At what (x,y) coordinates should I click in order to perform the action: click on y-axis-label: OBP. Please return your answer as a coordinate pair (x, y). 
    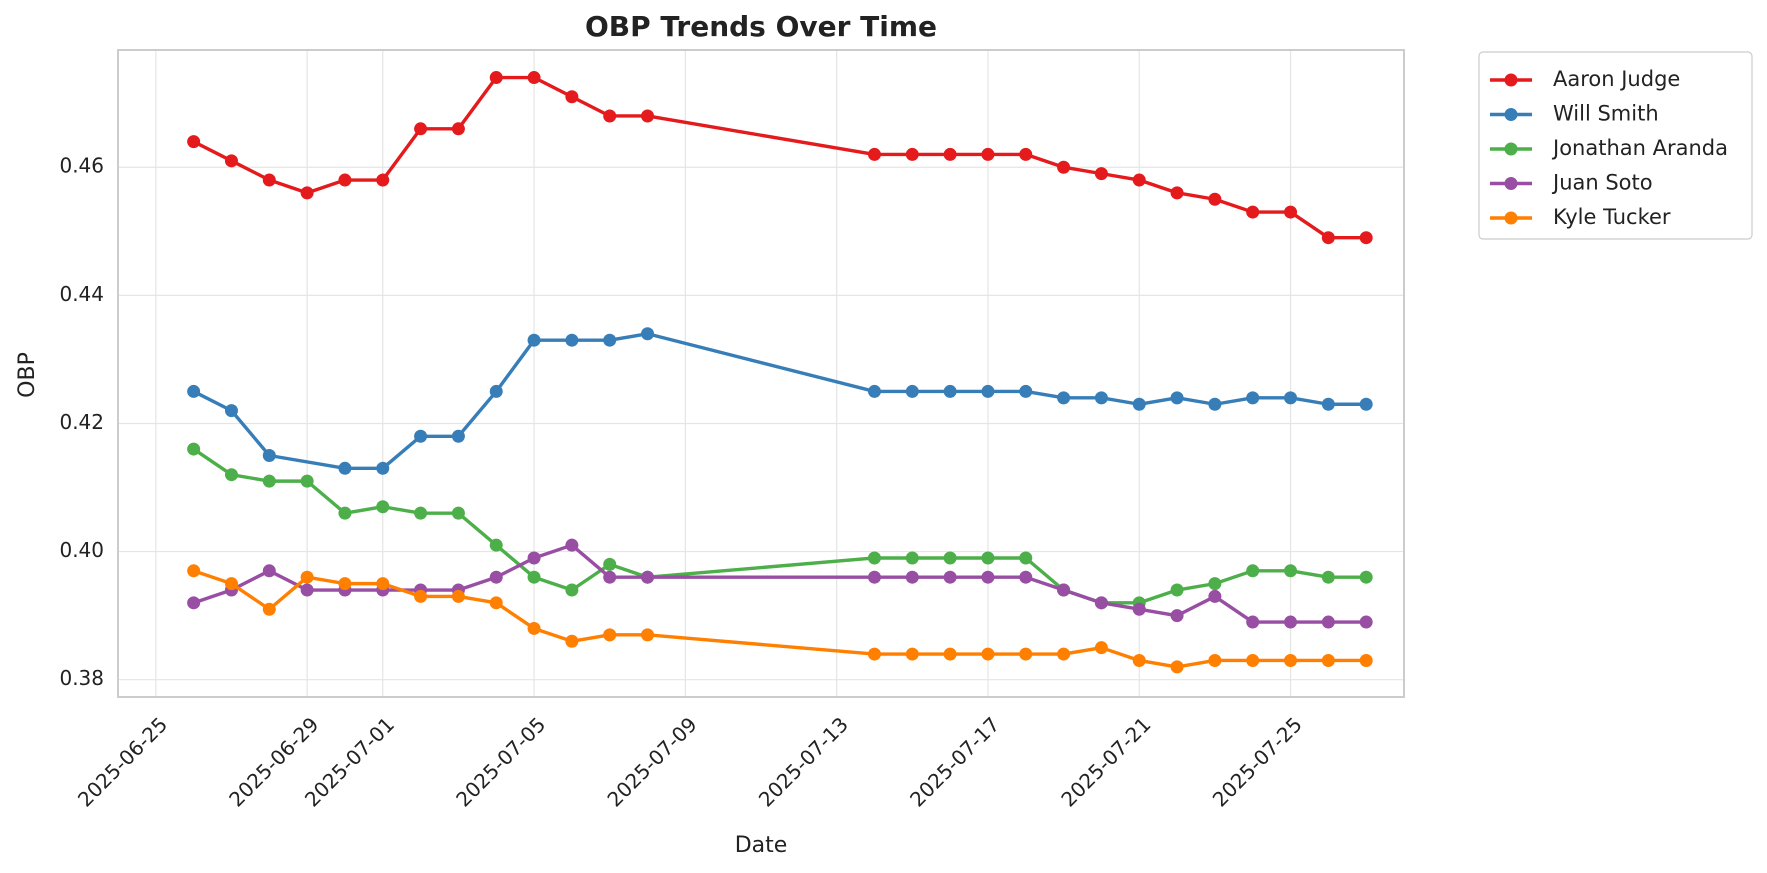
    Looking at the image, I should click on (27, 375).